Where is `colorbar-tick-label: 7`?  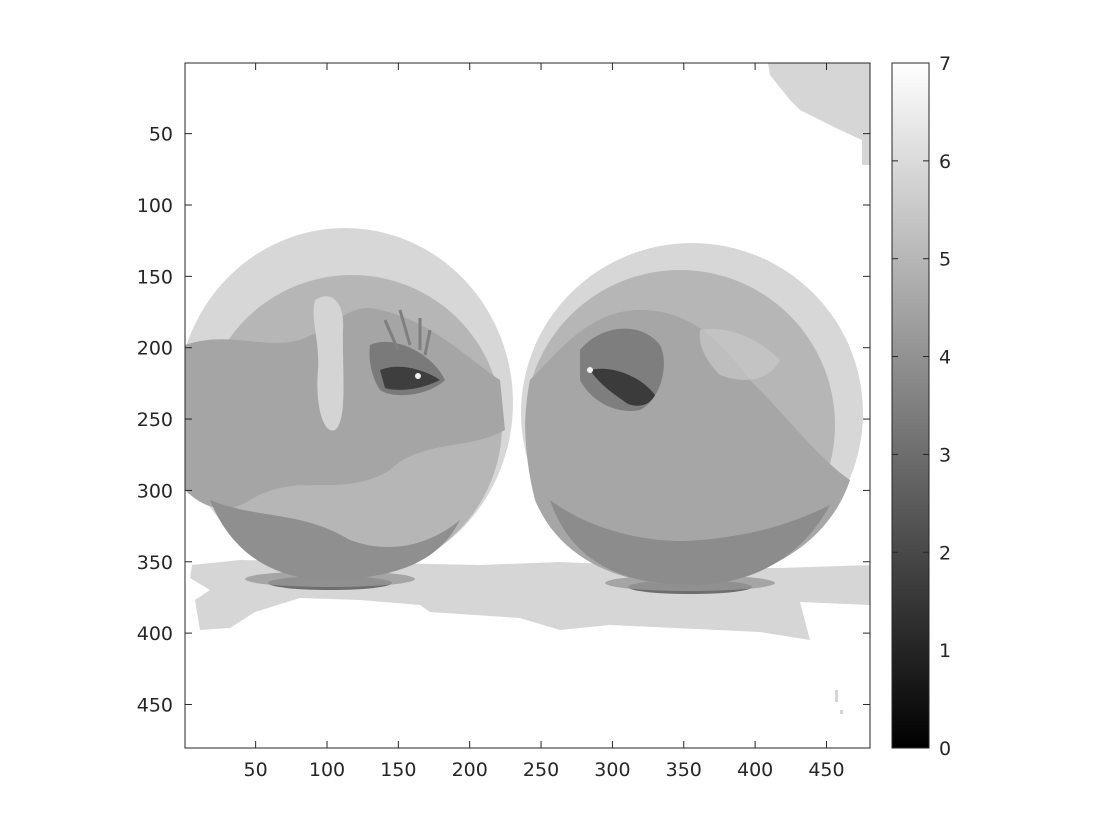
colorbar-tick-label: 7 is located at coordinates (945, 64).